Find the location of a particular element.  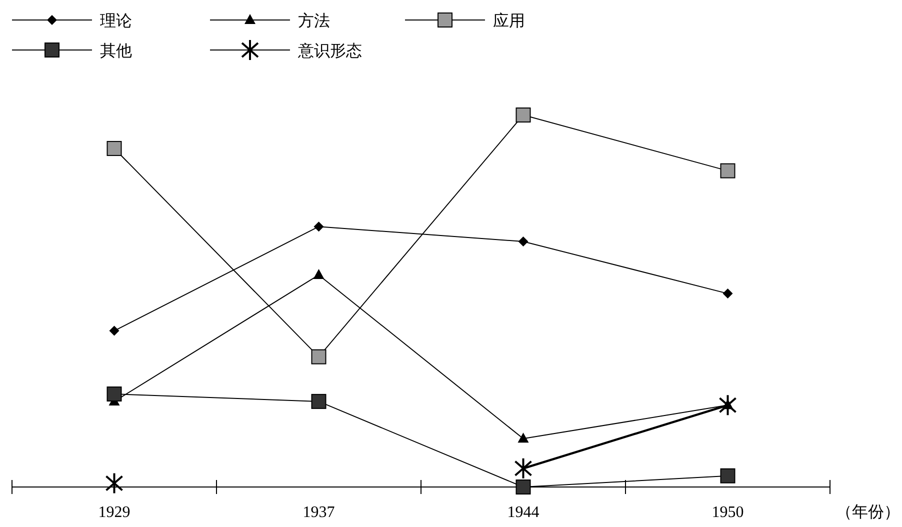

x-axis-title: （年份） is located at coordinates (868, 512).